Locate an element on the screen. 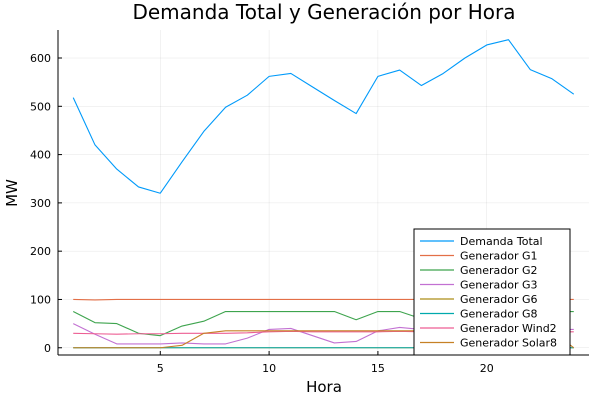 This screenshot has height=400, width=600. y-tick-label: 600 is located at coordinates (40, 58).